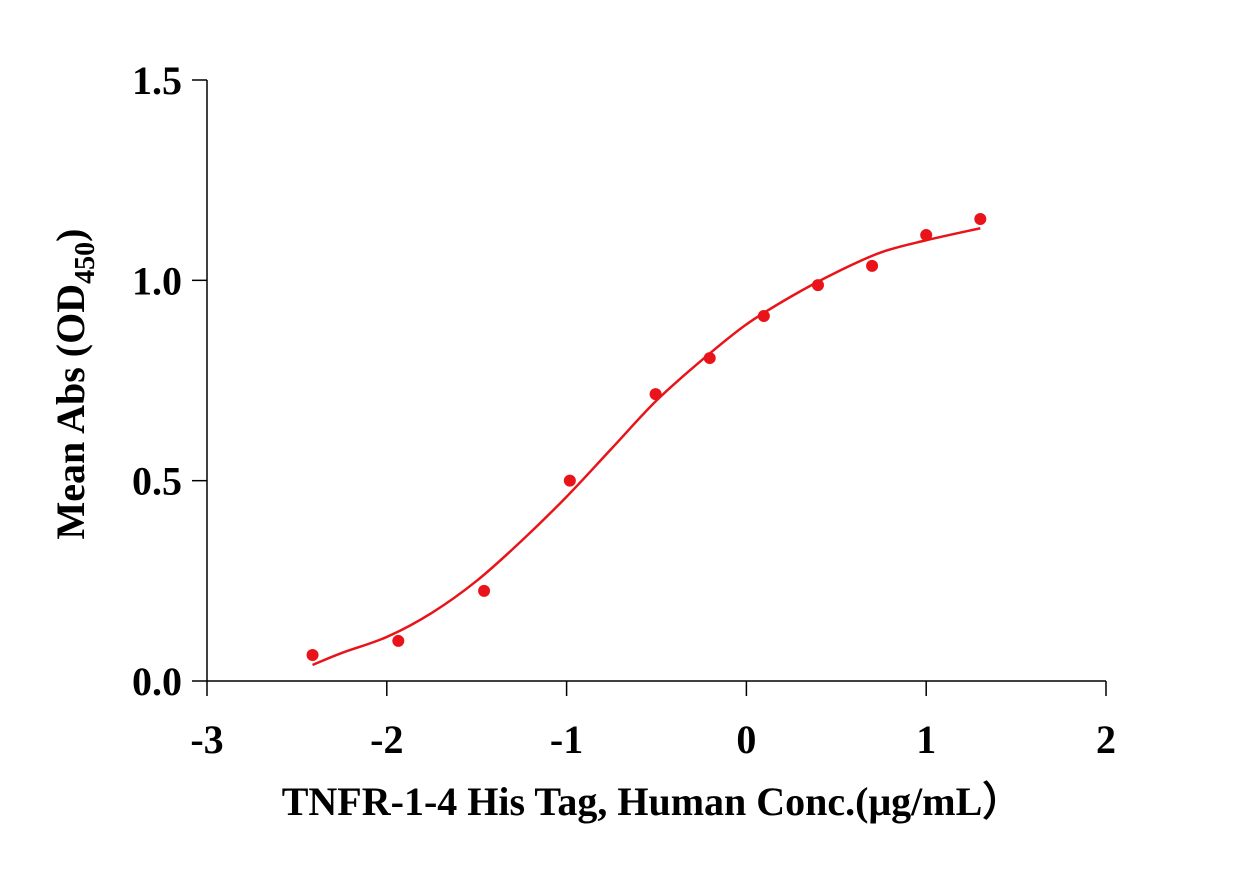 The image size is (1246, 869). What do you see at coordinates (70, 235) in the screenshot?
I see `y-title-end: )` at bounding box center [70, 235].